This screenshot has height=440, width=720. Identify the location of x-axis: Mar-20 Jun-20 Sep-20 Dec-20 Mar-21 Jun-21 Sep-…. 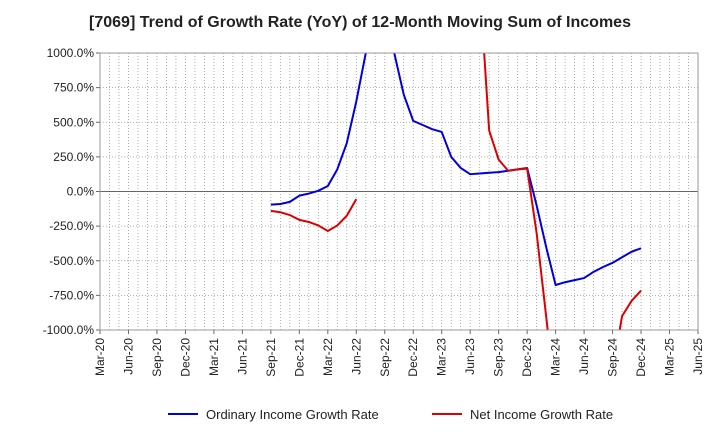
(399, 353).